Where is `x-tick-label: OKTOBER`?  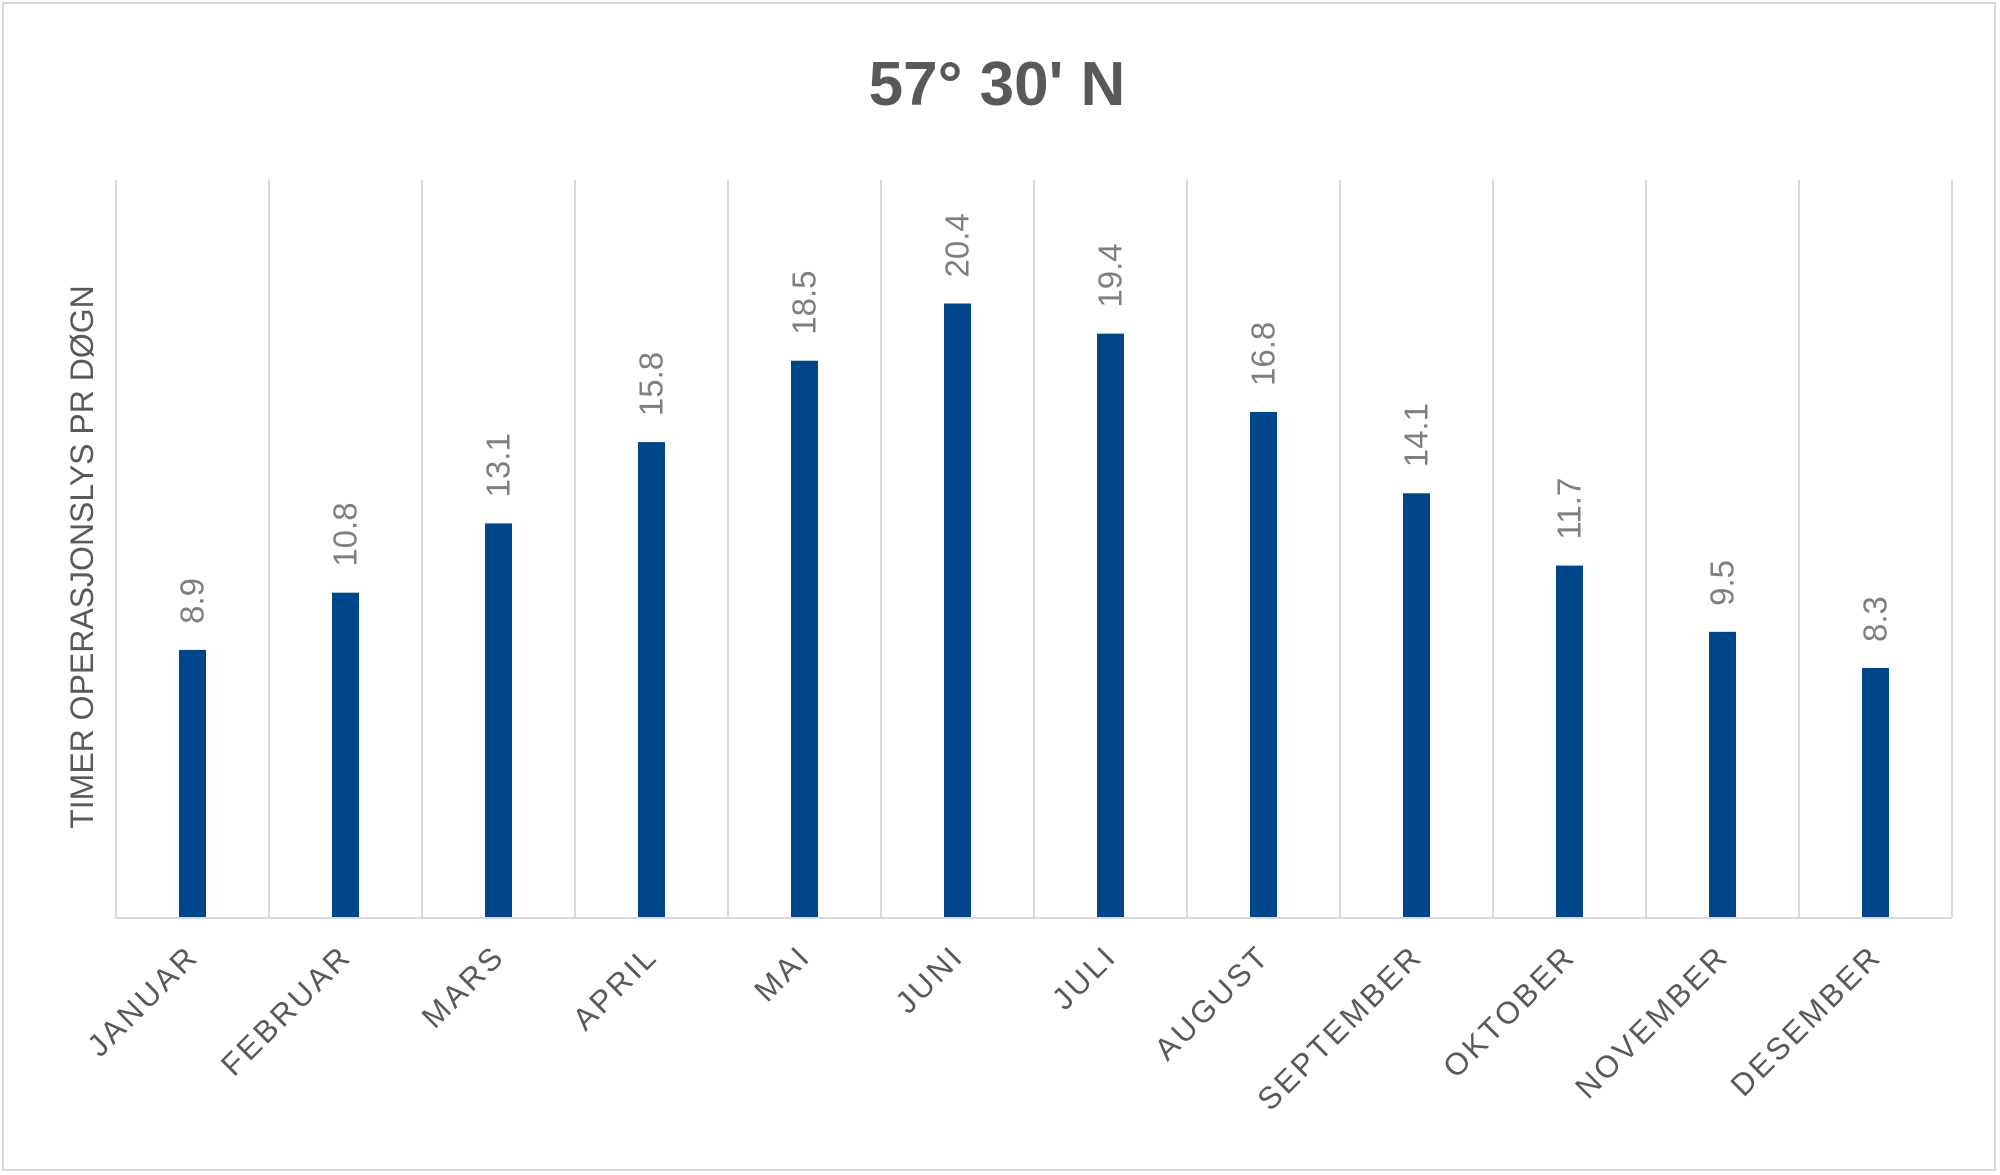 x-tick-label: OKTOBER is located at coordinates (1509, 1011).